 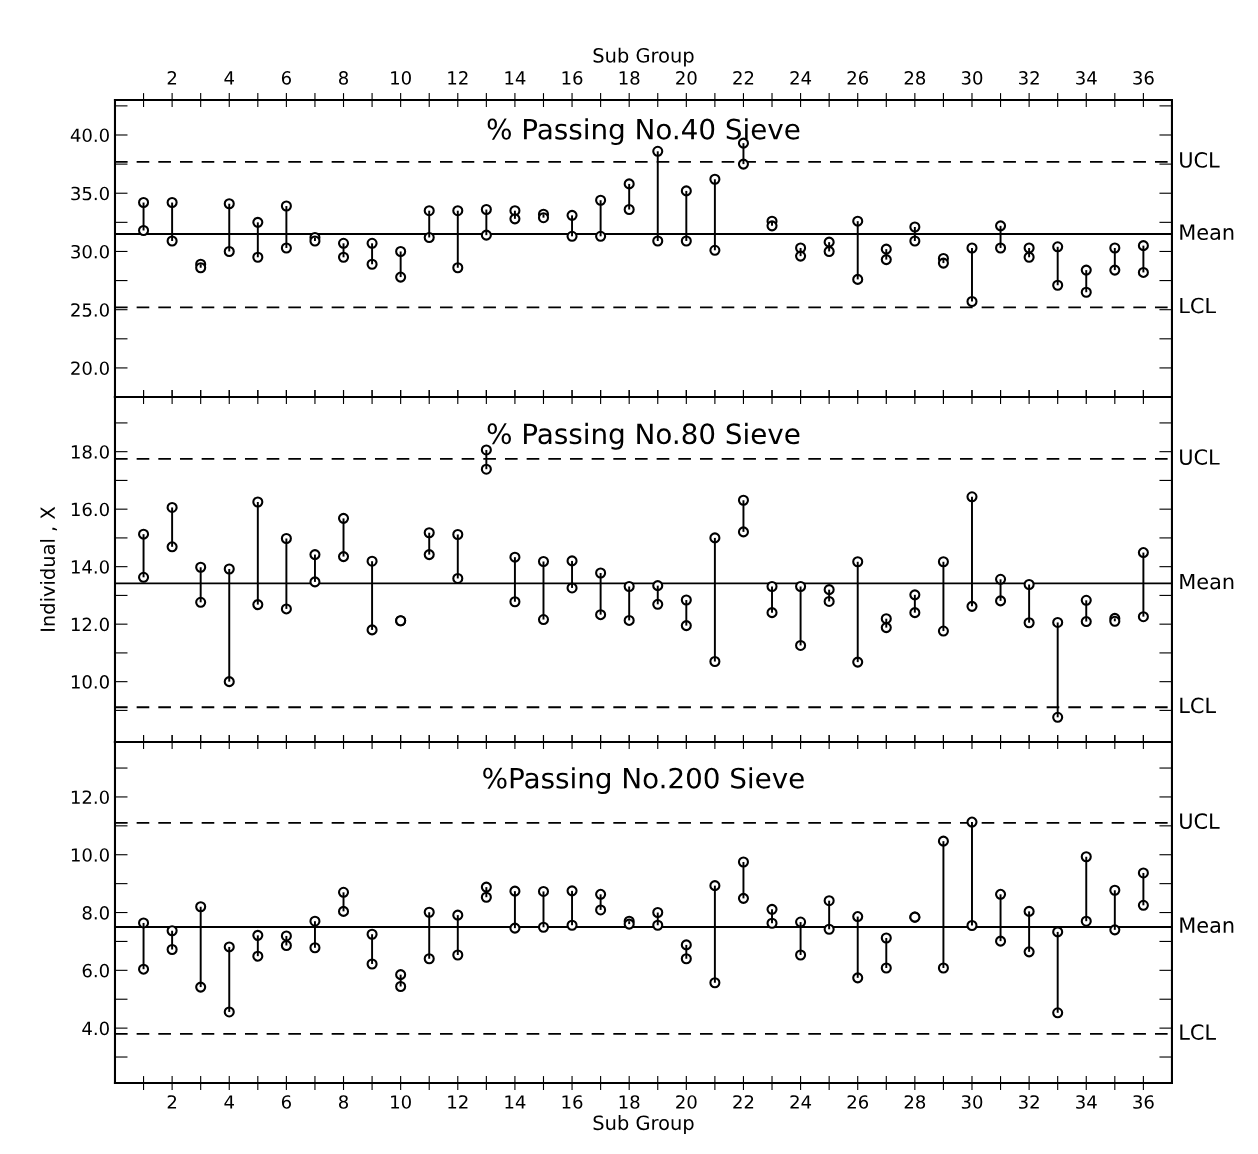 What do you see at coordinates (629, 1102) in the screenshot?
I see `x-tick-label: 18` at bounding box center [629, 1102].